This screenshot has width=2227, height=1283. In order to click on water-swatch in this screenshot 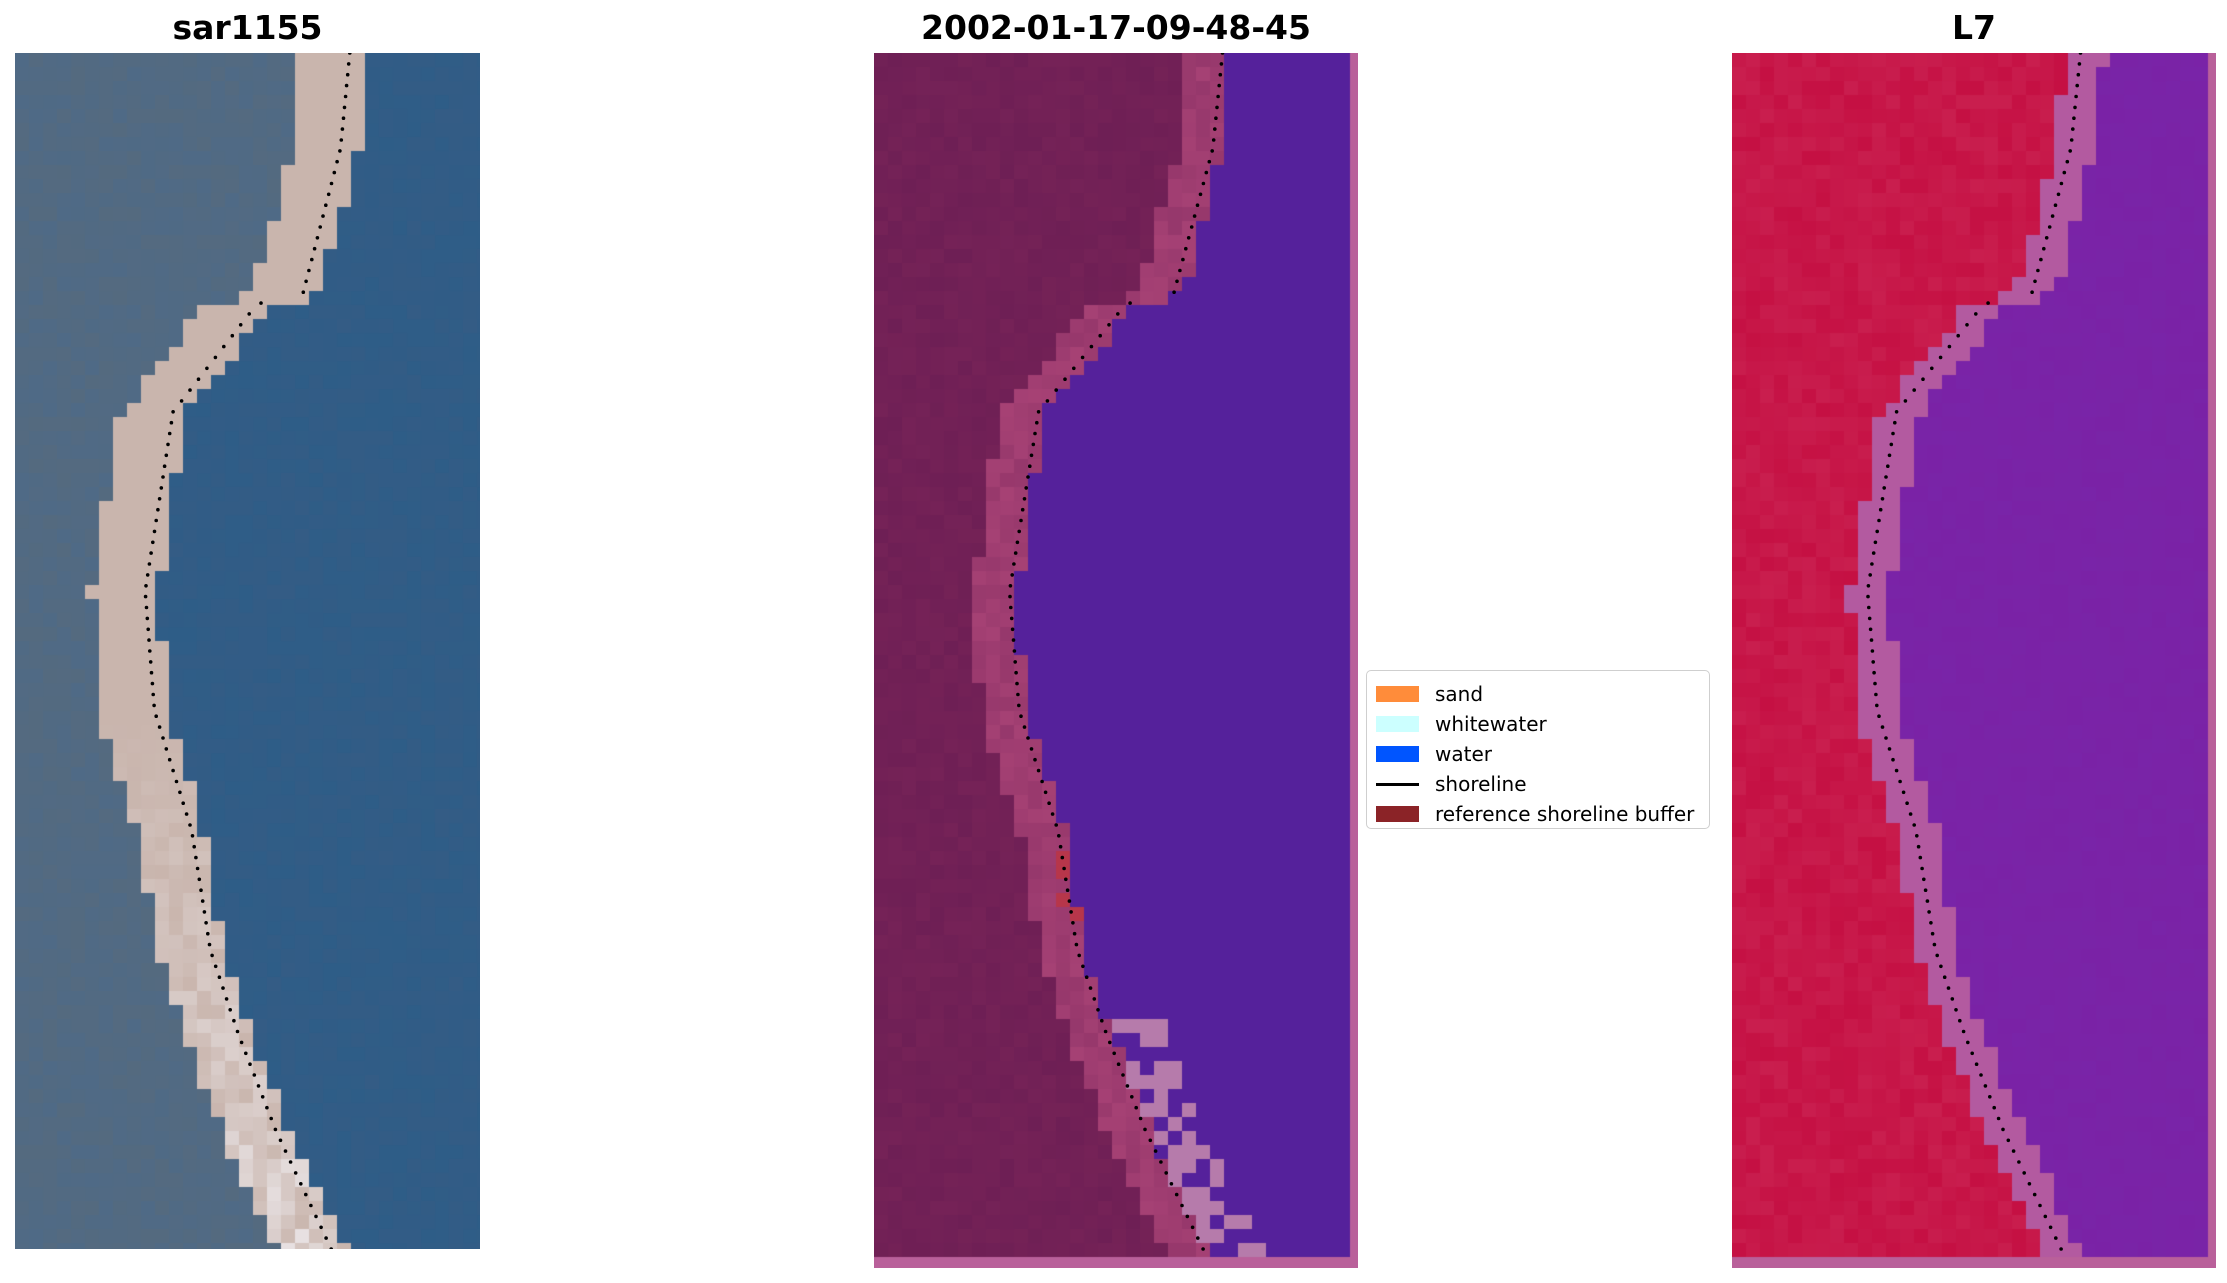, I will do `click(1397, 754)`.